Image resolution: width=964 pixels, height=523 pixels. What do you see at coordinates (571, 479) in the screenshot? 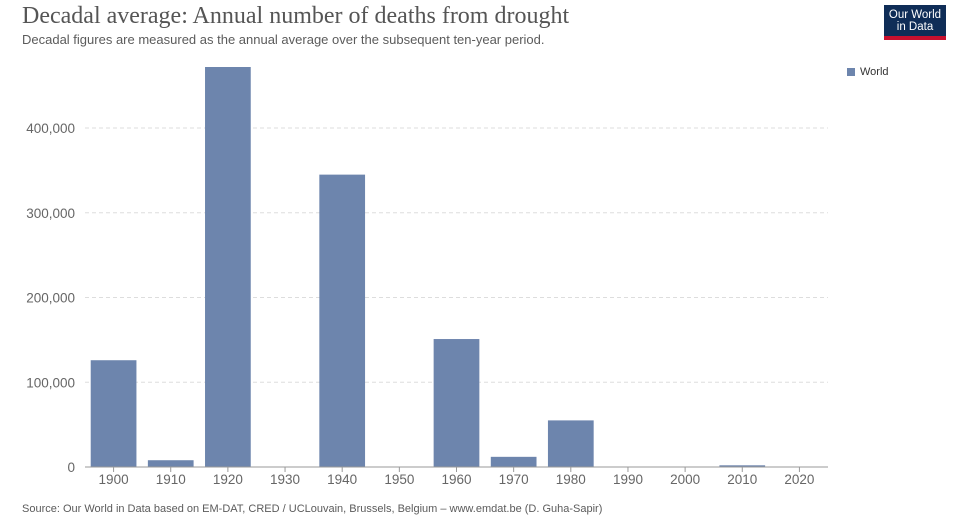
I see `x-tick-label: 1980` at bounding box center [571, 479].